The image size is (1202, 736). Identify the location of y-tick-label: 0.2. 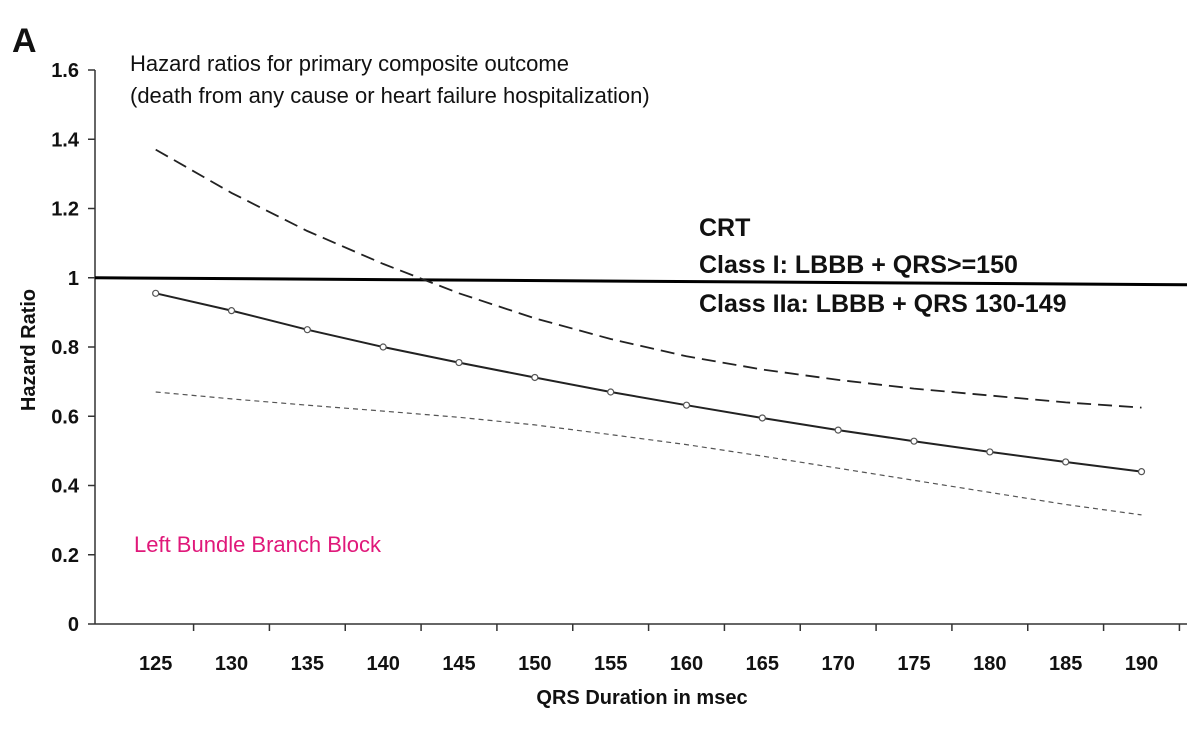
(65, 556).